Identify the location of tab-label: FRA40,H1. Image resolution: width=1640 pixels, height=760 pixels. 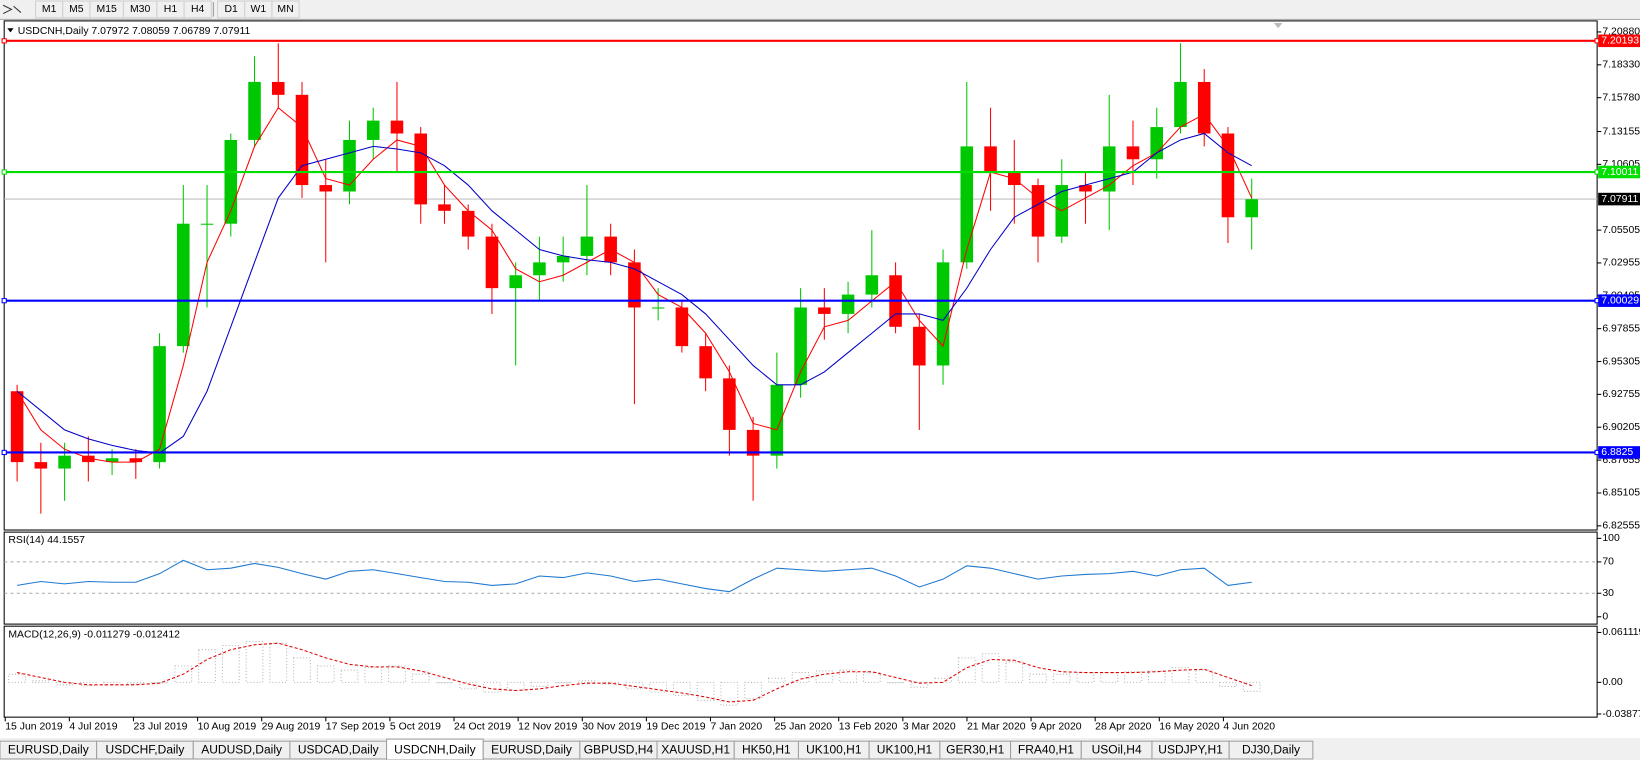
(1046, 750).